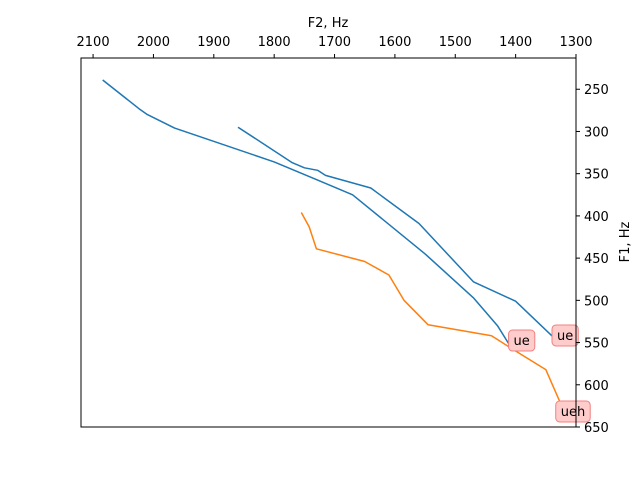 Image resolution: width=640 pixels, height=480 pixels. Describe the element at coordinates (549, 373) in the screenshot. I see `annotations: ue ue ueh` at that location.